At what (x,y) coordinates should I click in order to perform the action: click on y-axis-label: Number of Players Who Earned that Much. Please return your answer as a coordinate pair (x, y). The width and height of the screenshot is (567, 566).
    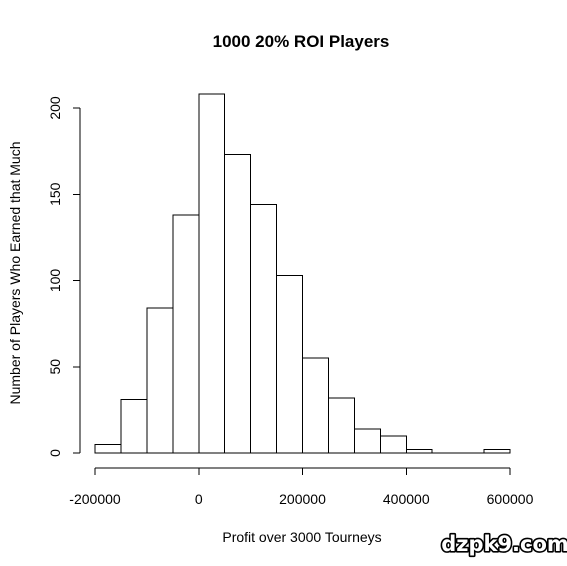
    Looking at the image, I should click on (15, 272).